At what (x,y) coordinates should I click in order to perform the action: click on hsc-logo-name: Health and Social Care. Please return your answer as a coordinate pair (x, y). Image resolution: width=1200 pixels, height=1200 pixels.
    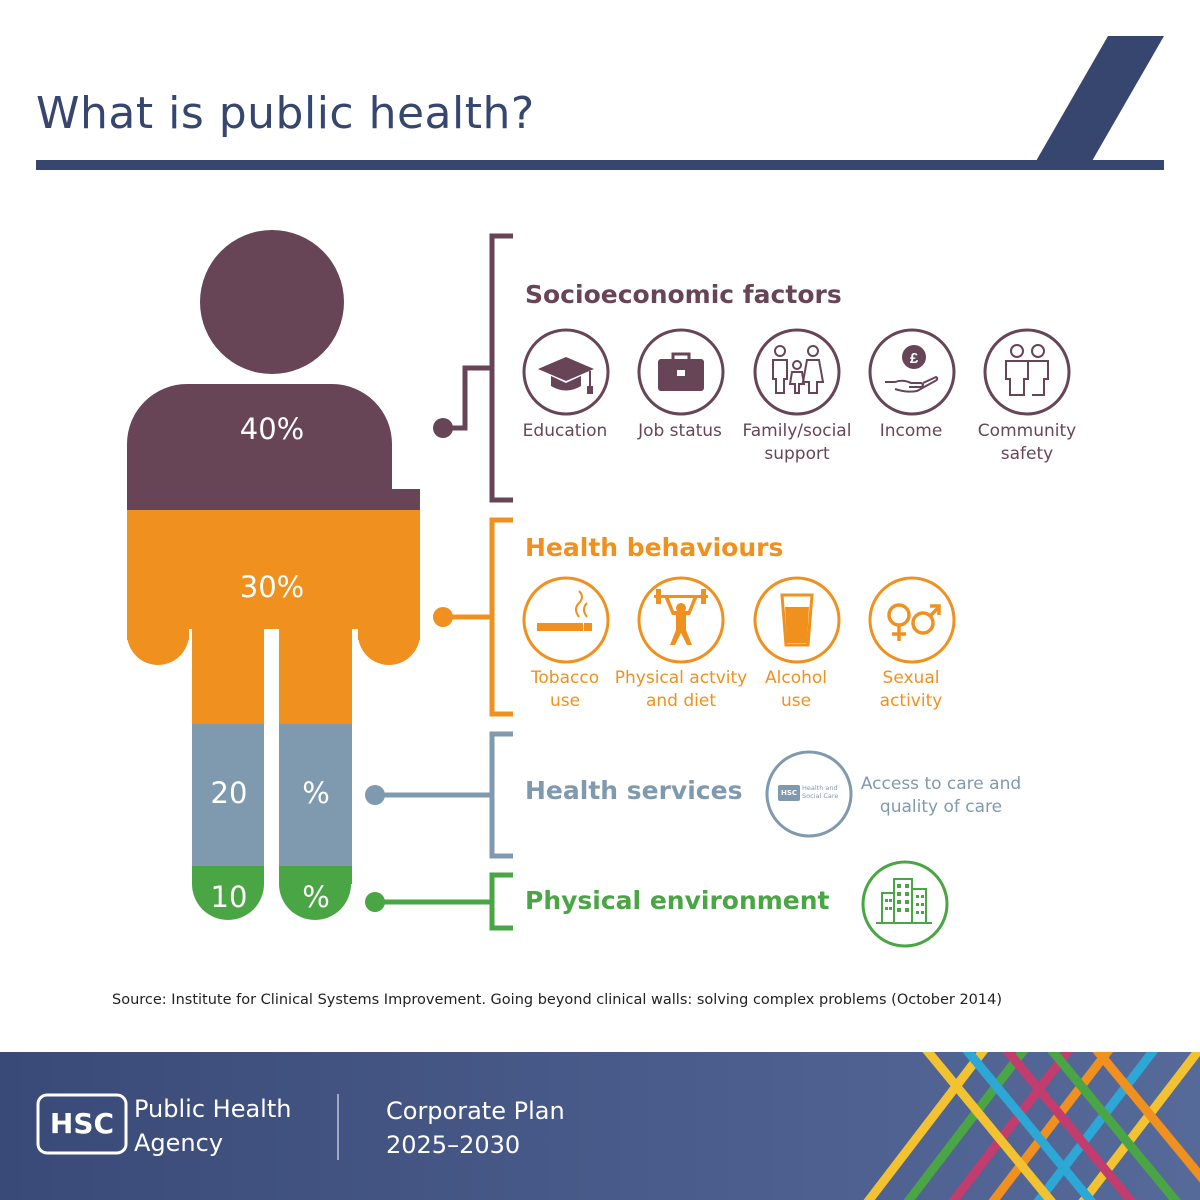
    Looking at the image, I should click on (820, 792).